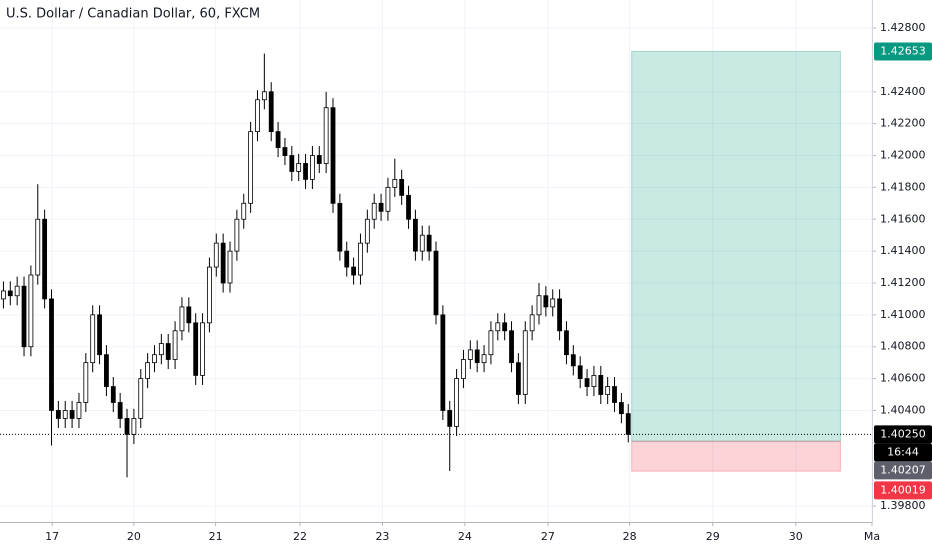  What do you see at coordinates (903, 27) in the screenshot?
I see `y-tick-label: 1.42800` at bounding box center [903, 27].